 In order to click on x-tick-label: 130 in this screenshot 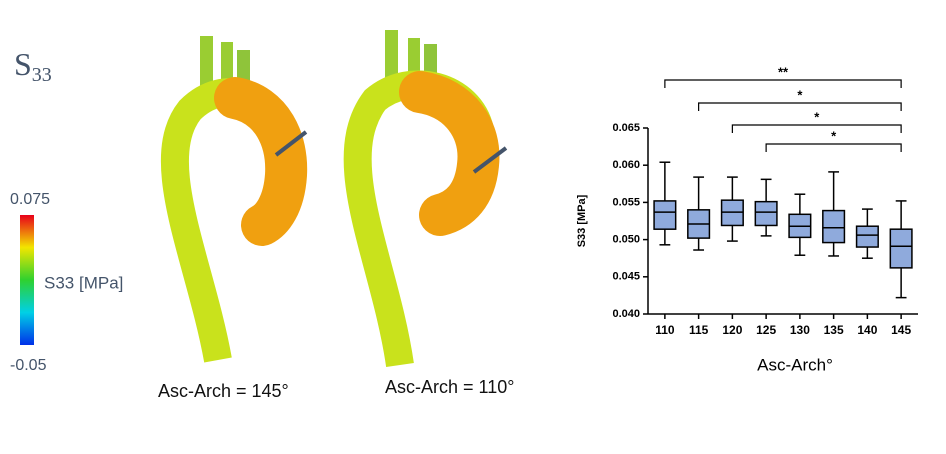, I will do `click(800, 330)`.